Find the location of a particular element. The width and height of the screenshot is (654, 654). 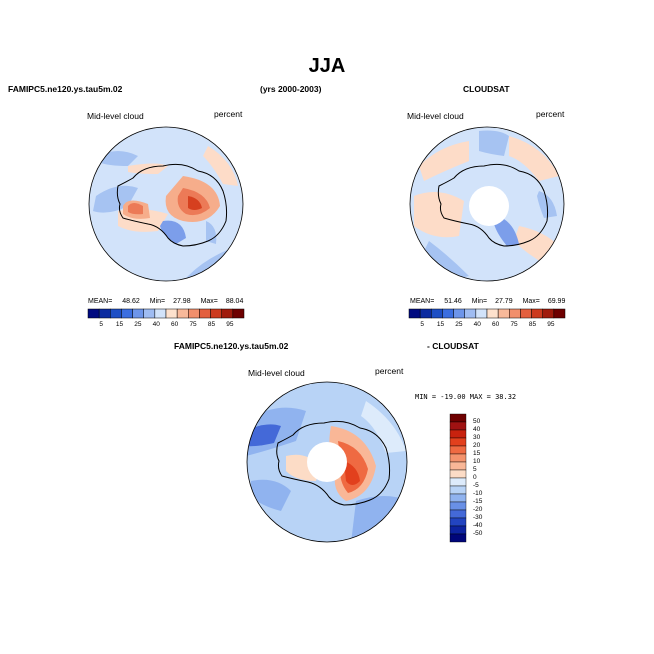

colorbar-tick-label: -20 is located at coordinates (478, 509).